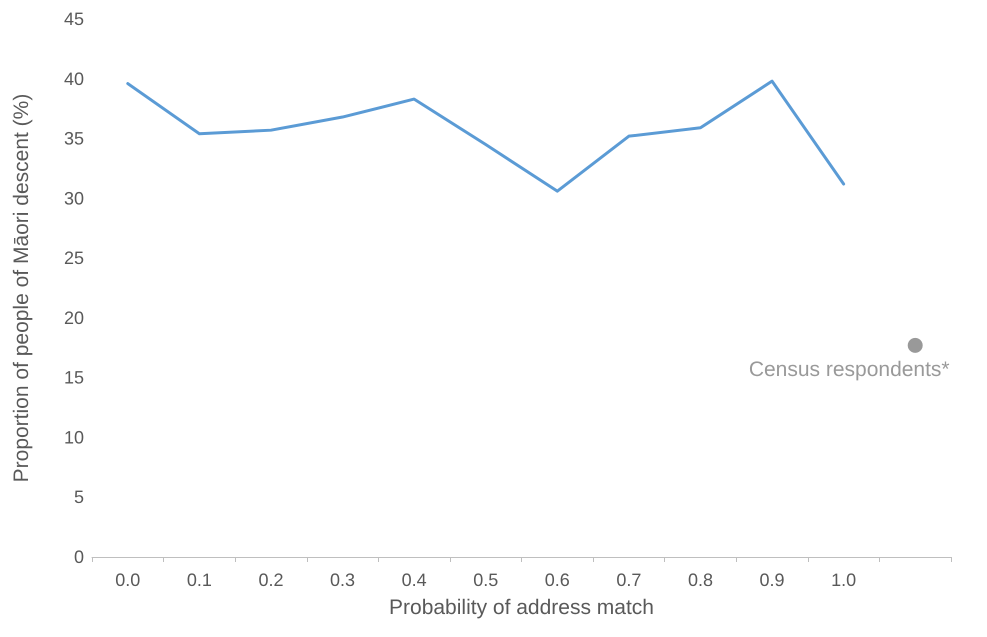  Describe the element at coordinates (843, 580) in the screenshot. I see `x-tick-label: 1.0` at that location.